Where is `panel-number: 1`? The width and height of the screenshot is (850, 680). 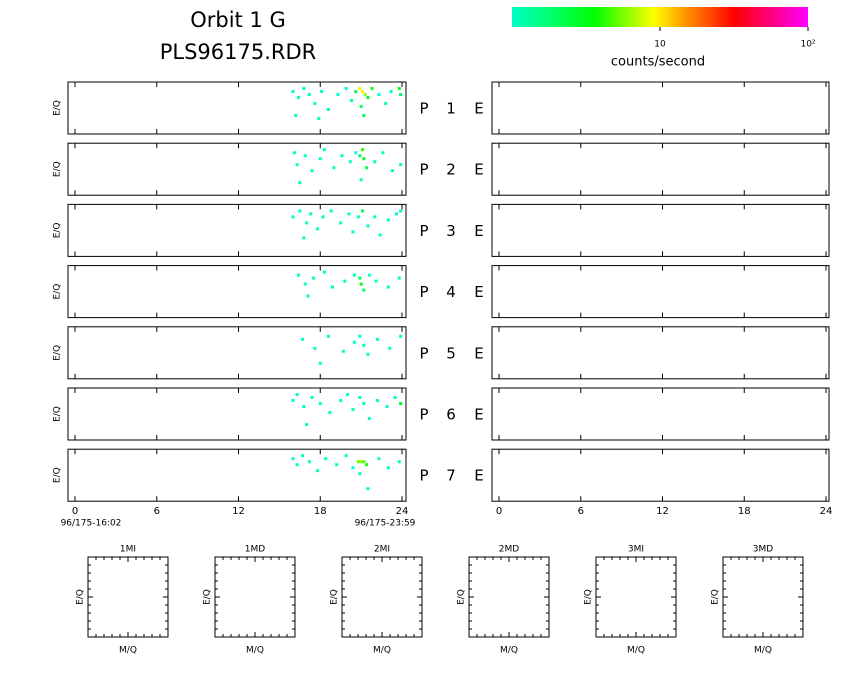 panel-number: 1 is located at coordinates (451, 109).